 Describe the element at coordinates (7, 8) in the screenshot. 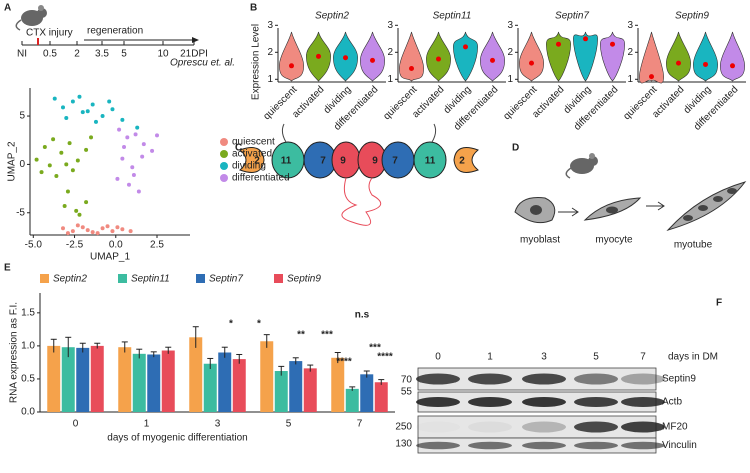

I see `panel-label: A` at that location.